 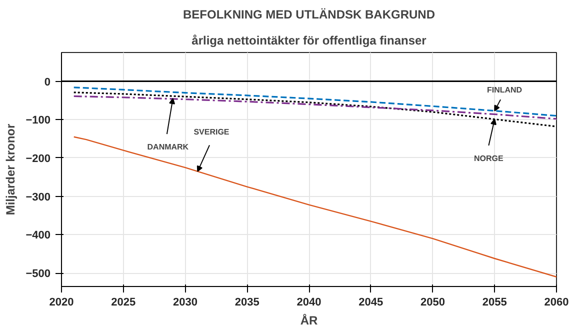 I want to click on x-tick-label: 2030, so click(x=185, y=302).